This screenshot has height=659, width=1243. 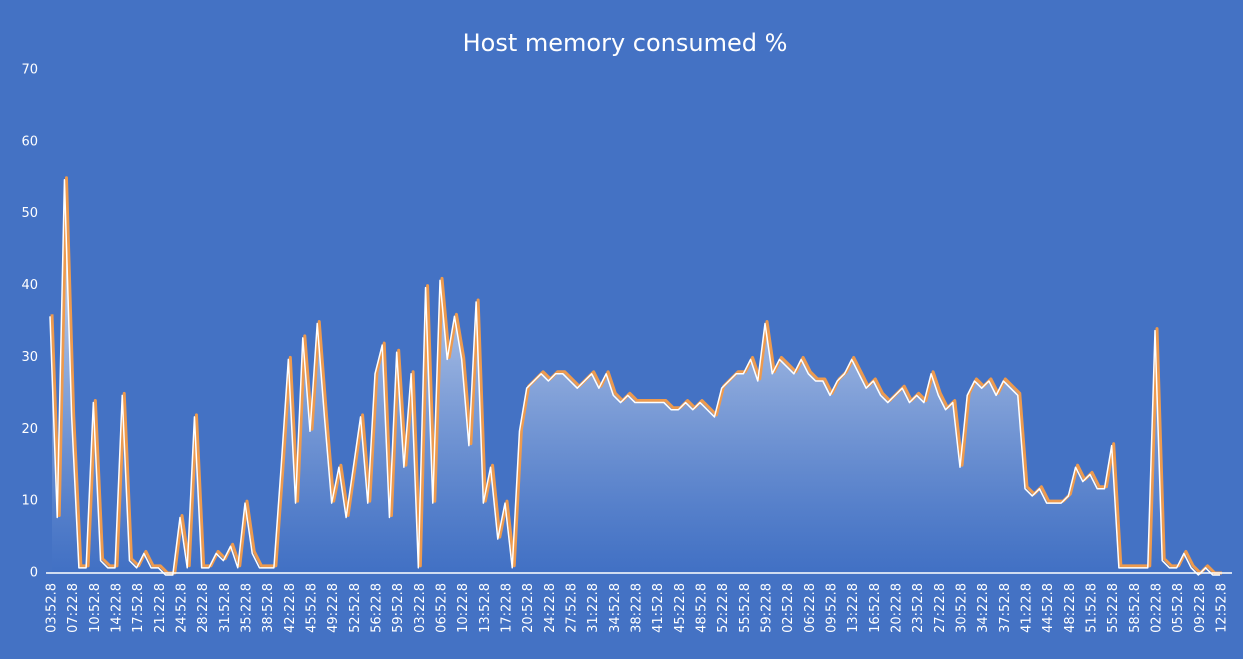 I want to click on x-tick-label: 21:22.8, so click(x=160, y=608).